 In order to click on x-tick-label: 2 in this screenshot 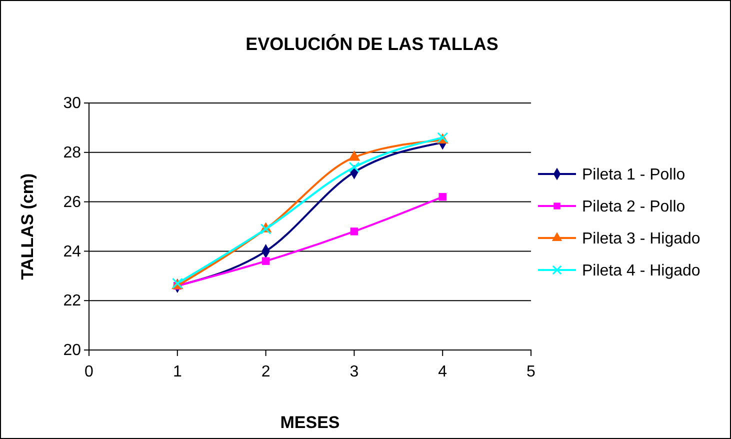, I will do `click(265, 372)`.